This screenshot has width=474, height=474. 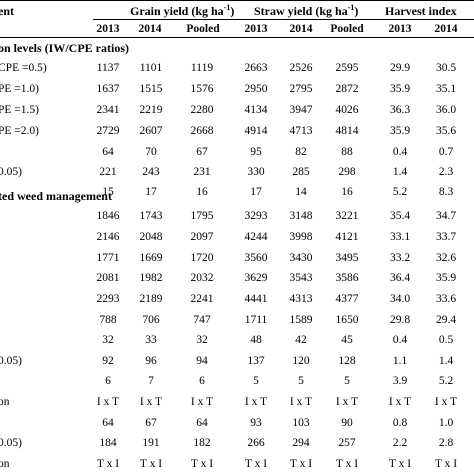 What do you see at coordinates (347, 443) in the screenshot?
I see `table-cell: 257` at bounding box center [347, 443].